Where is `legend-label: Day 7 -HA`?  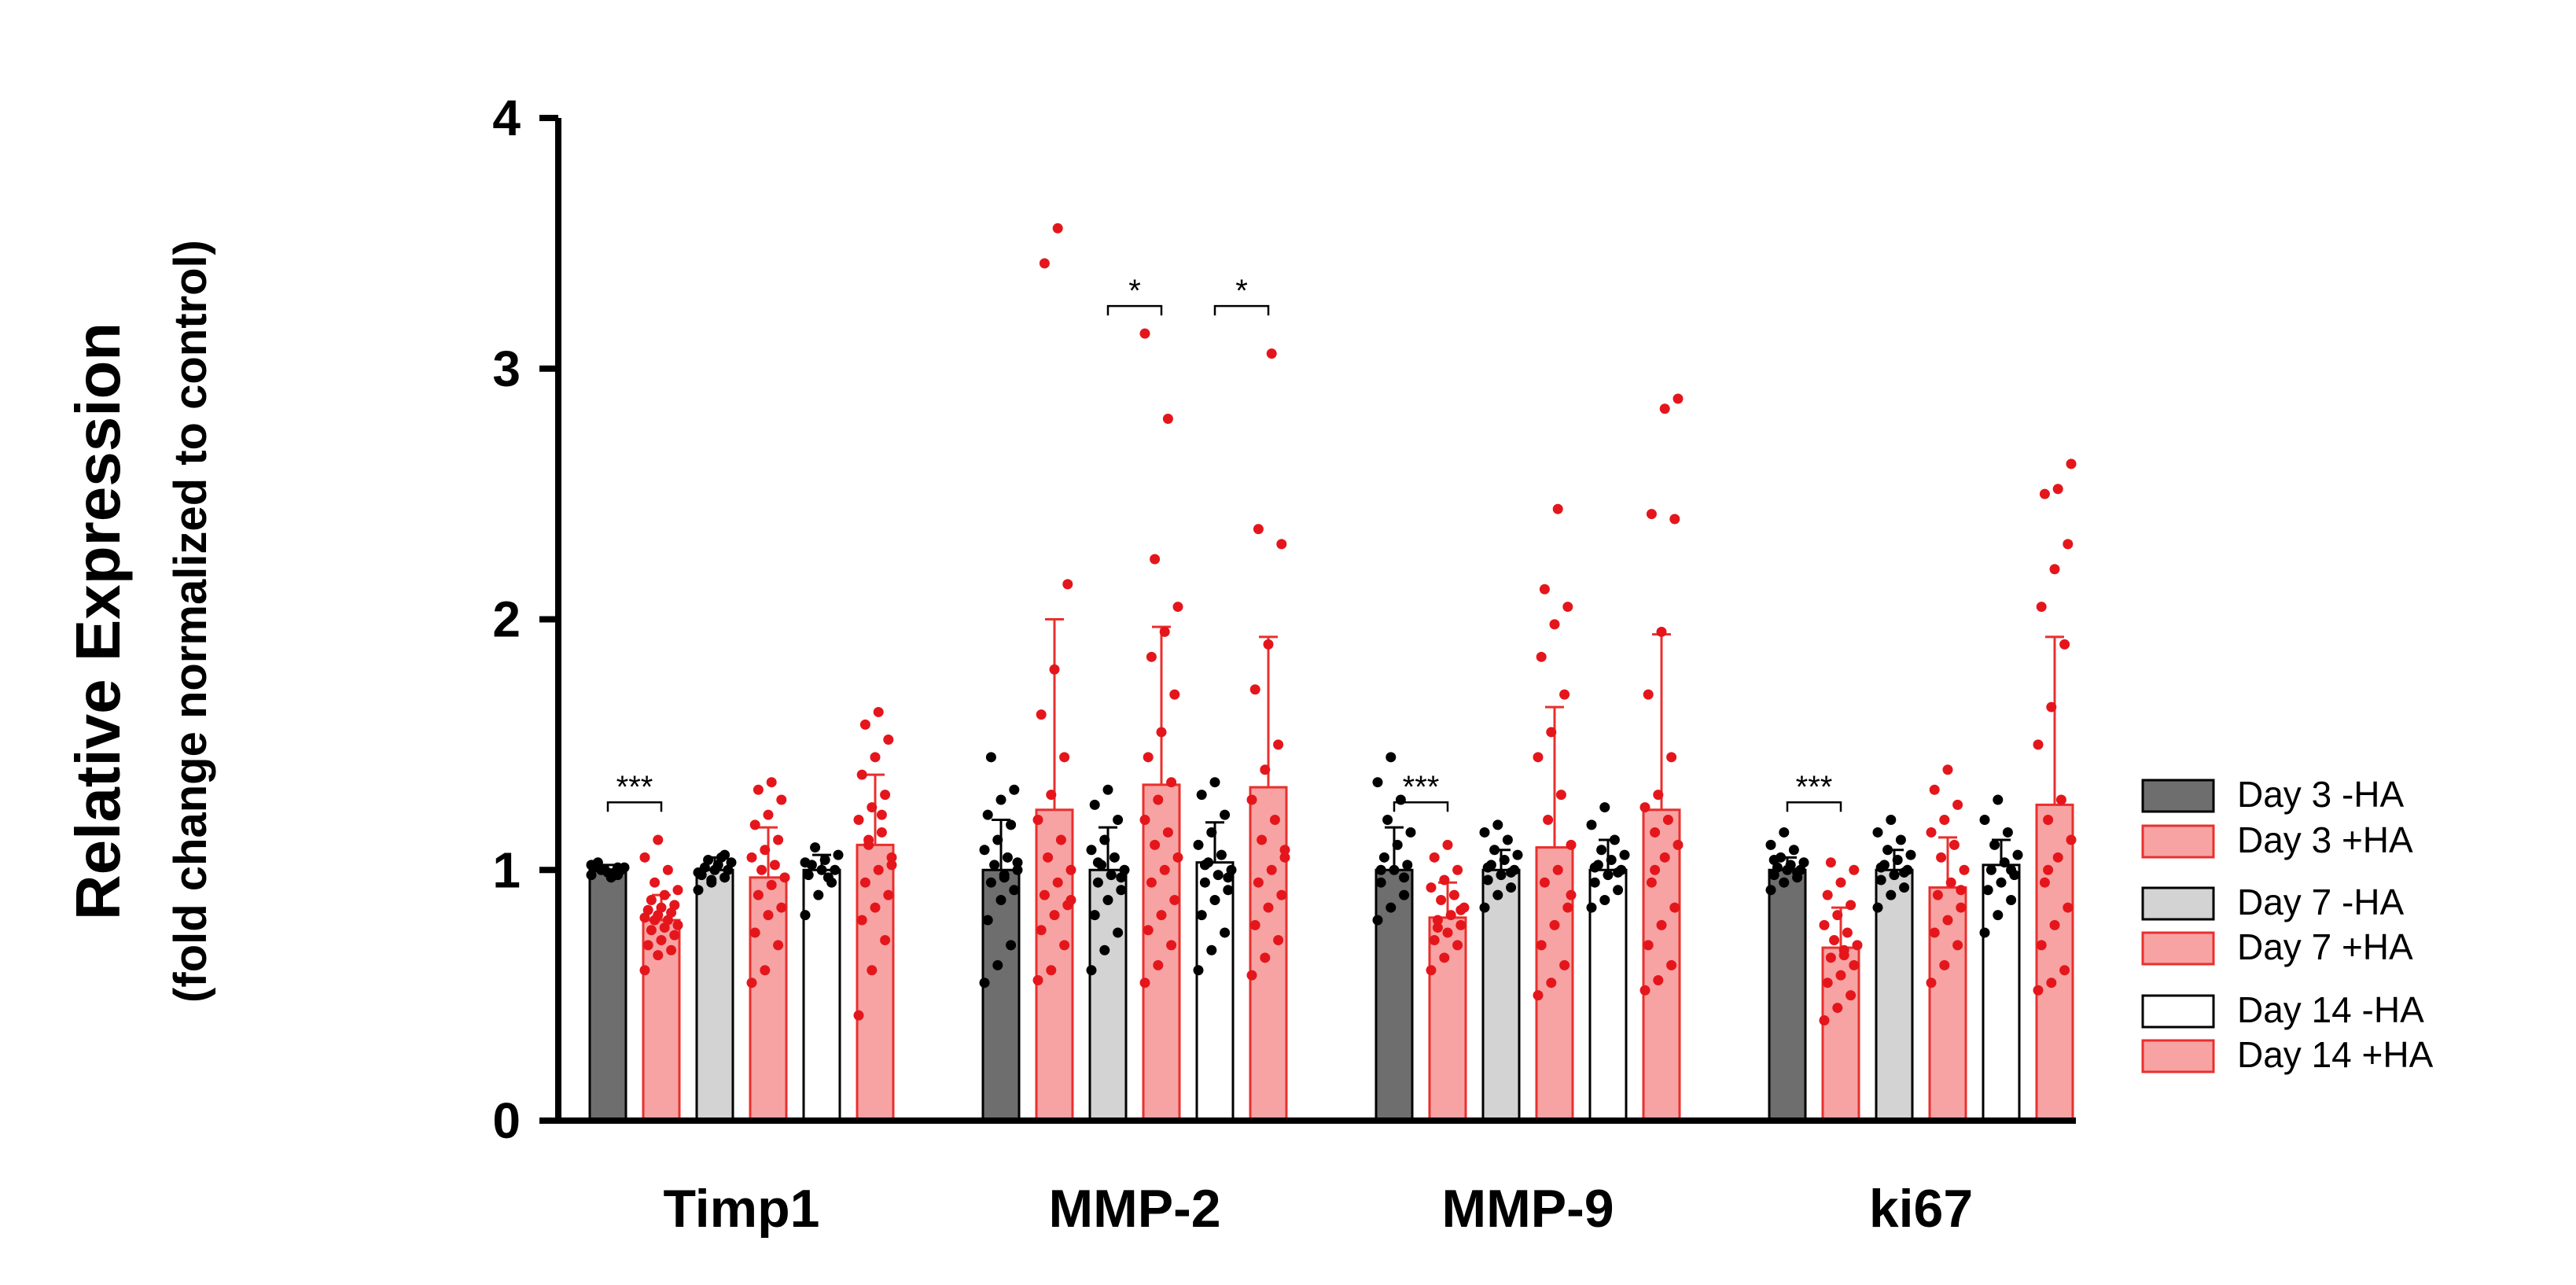
legend-label: Day 7 -HA is located at coordinates (2321, 902).